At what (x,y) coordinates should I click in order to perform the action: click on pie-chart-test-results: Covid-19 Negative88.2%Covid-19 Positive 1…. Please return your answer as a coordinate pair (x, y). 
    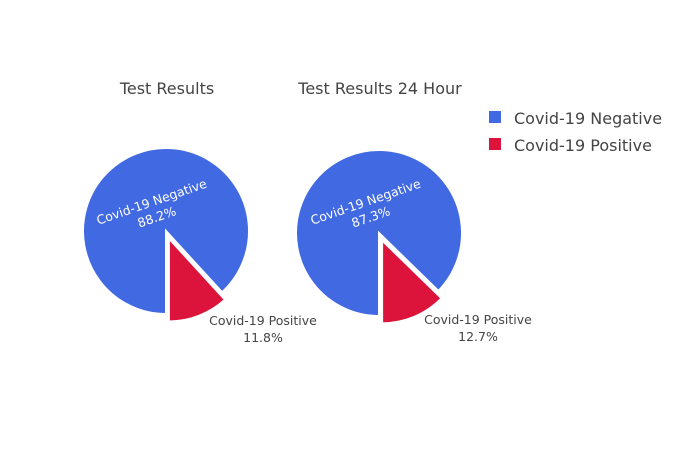
    Looking at the image, I should click on (199, 246).